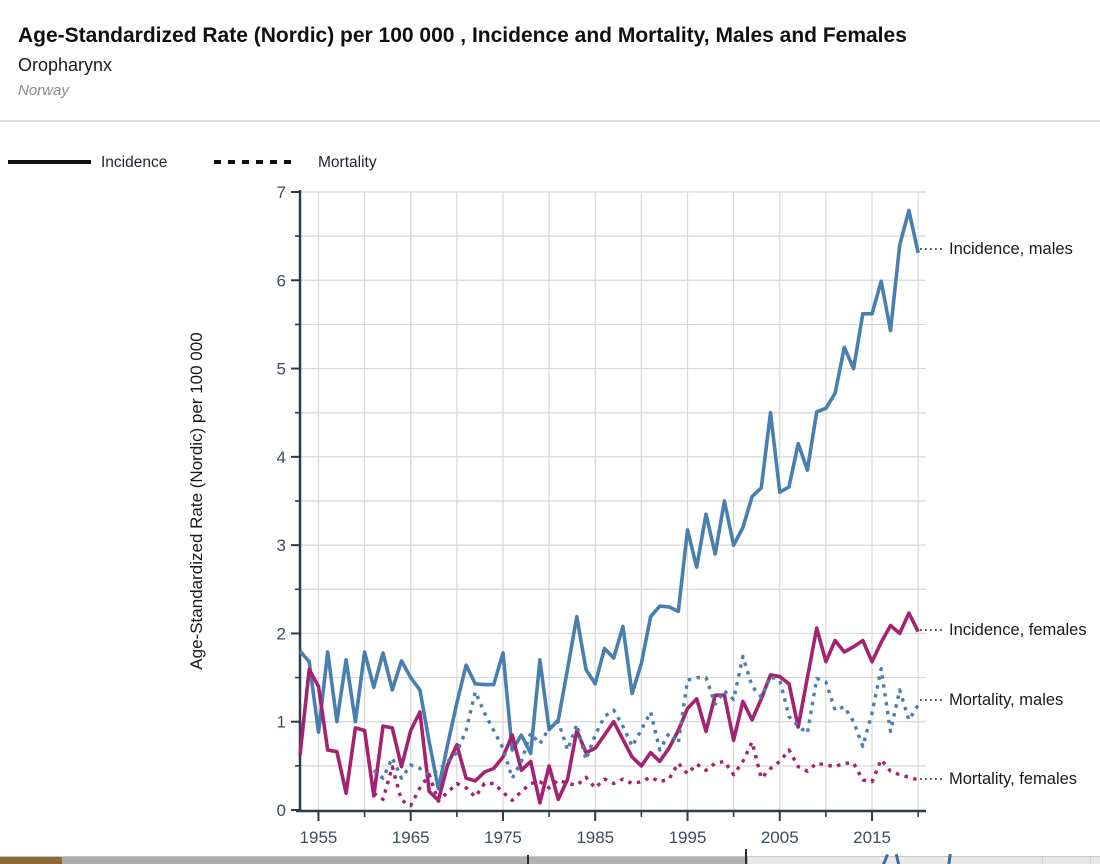 Image resolution: width=1100 pixels, height=864 pixels. Describe the element at coordinates (411, 837) in the screenshot. I see `x-tick-label: 1965` at that location.